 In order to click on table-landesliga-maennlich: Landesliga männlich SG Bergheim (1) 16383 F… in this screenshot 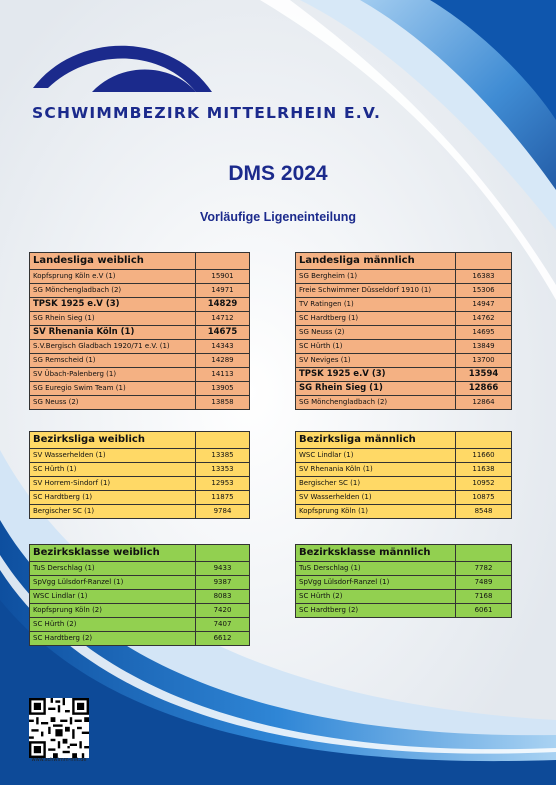, I will do `click(403, 331)`.